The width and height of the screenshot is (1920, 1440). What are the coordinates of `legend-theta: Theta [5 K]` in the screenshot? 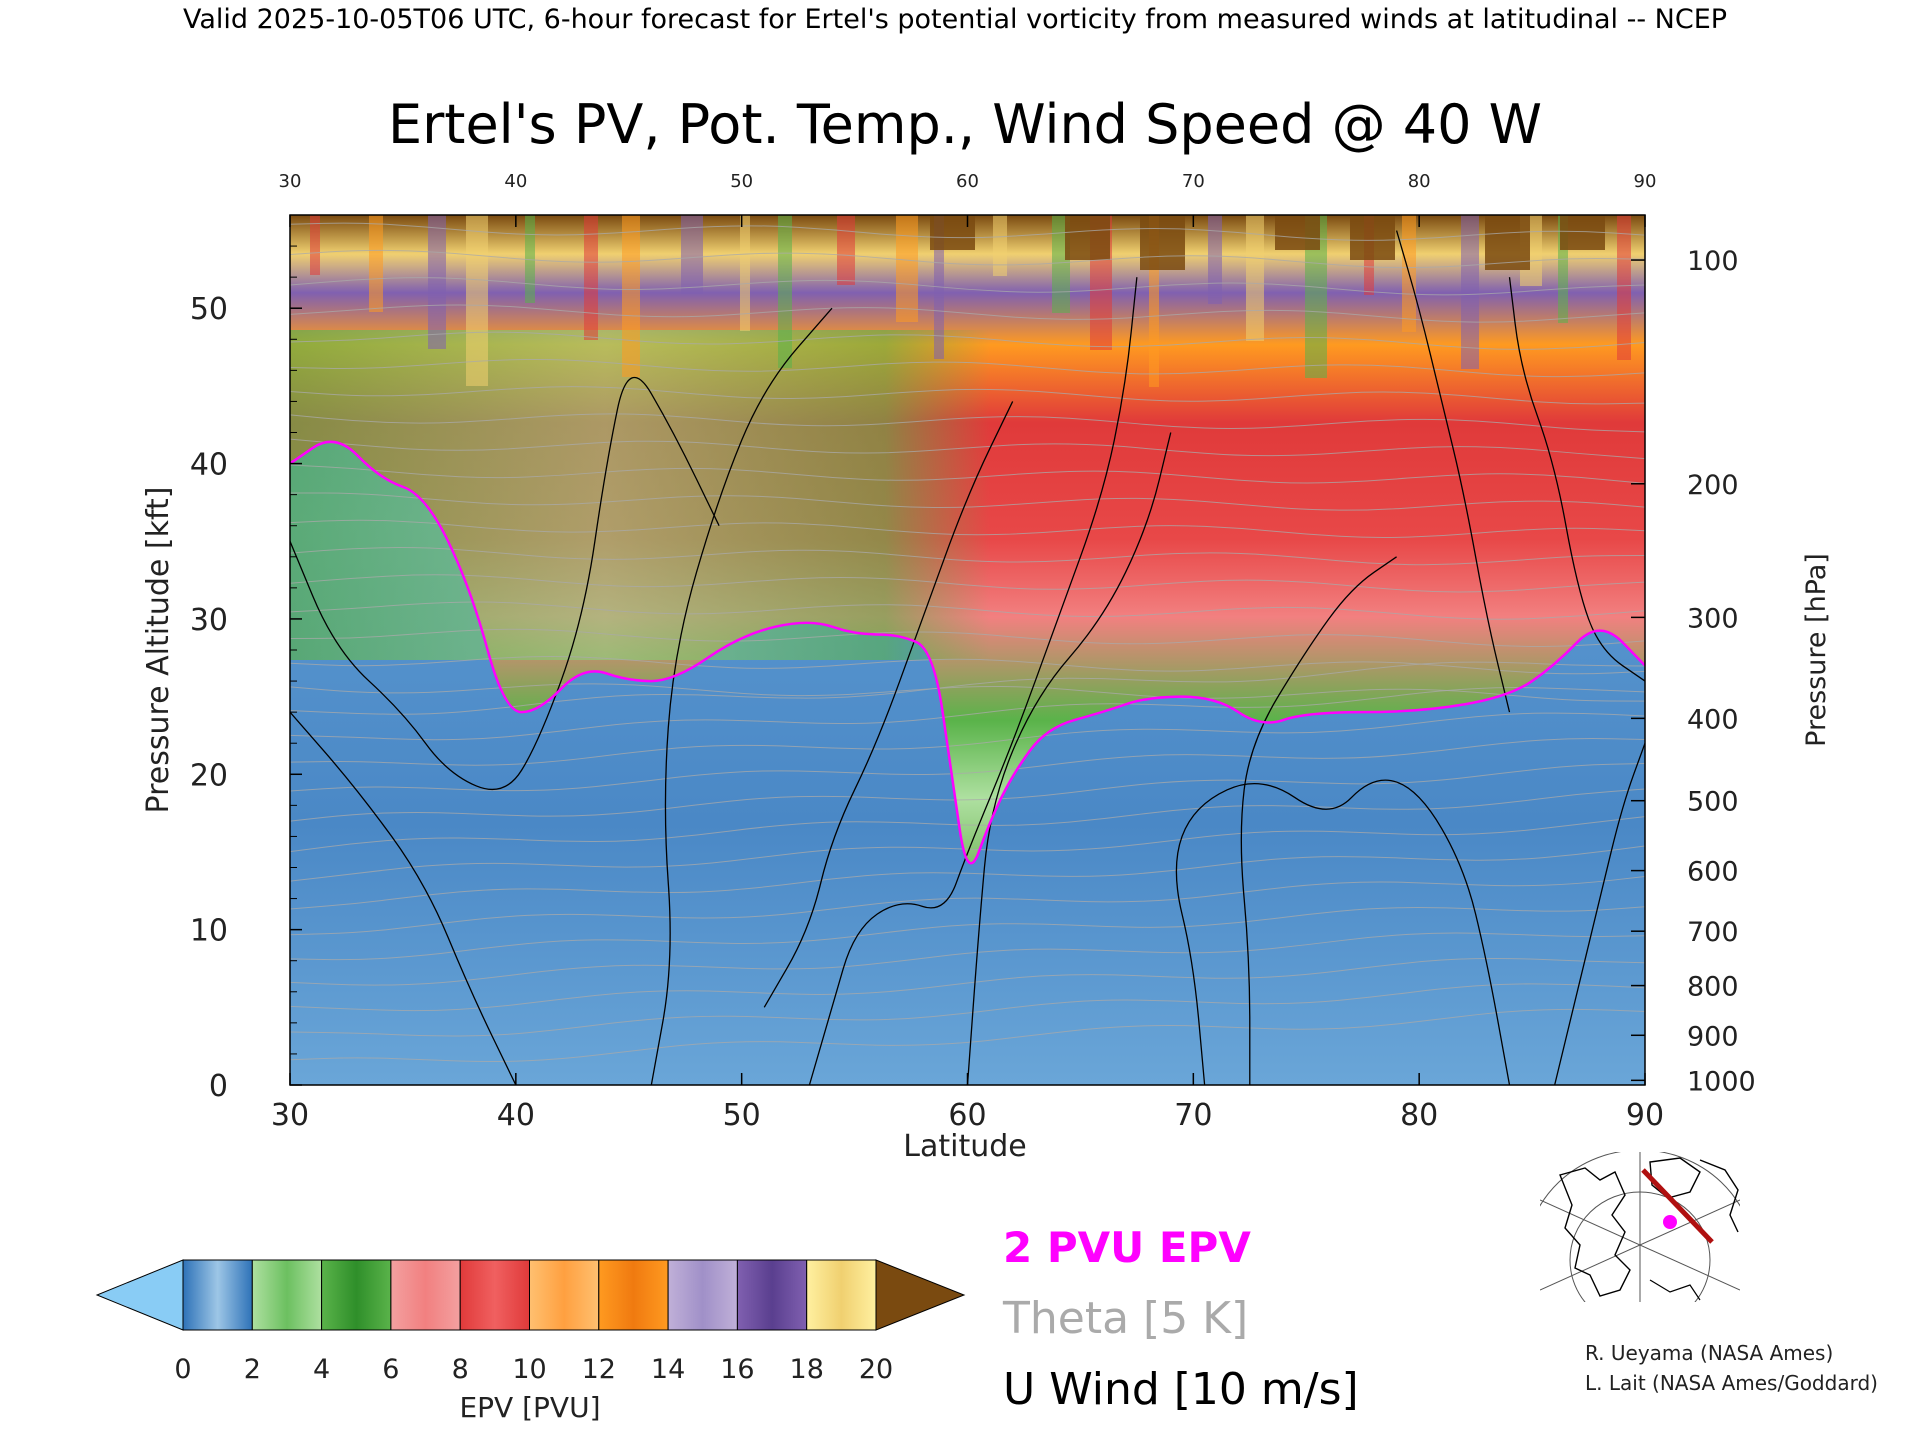 It's located at (1125, 1318).